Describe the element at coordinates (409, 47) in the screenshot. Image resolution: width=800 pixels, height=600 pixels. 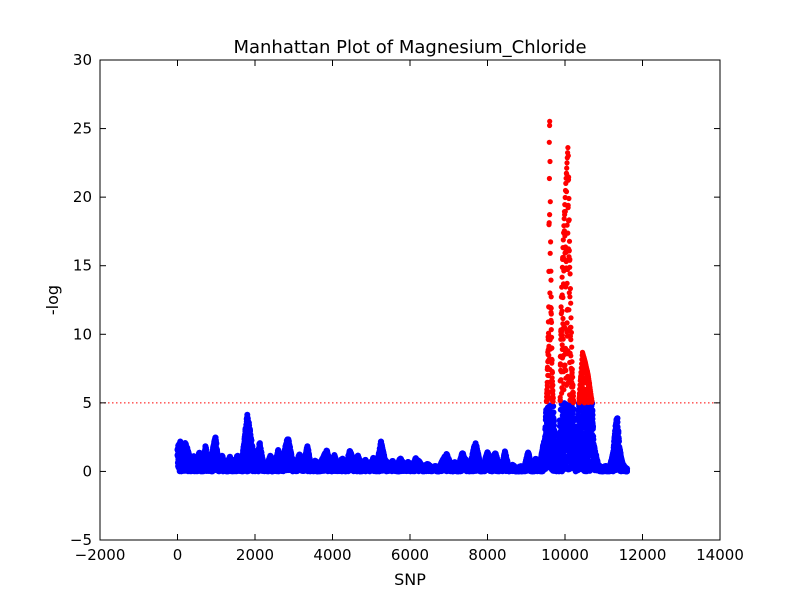
I see `chart-title: Manhattan Plot of Magnesium_Chloride` at that location.